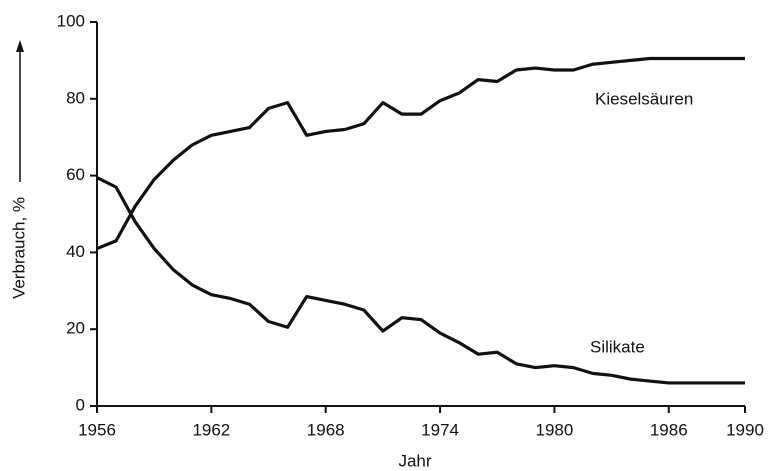 The height and width of the screenshot is (471, 768). Describe the element at coordinates (617, 346) in the screenshot. I see `series-label: Silikate` at that location.